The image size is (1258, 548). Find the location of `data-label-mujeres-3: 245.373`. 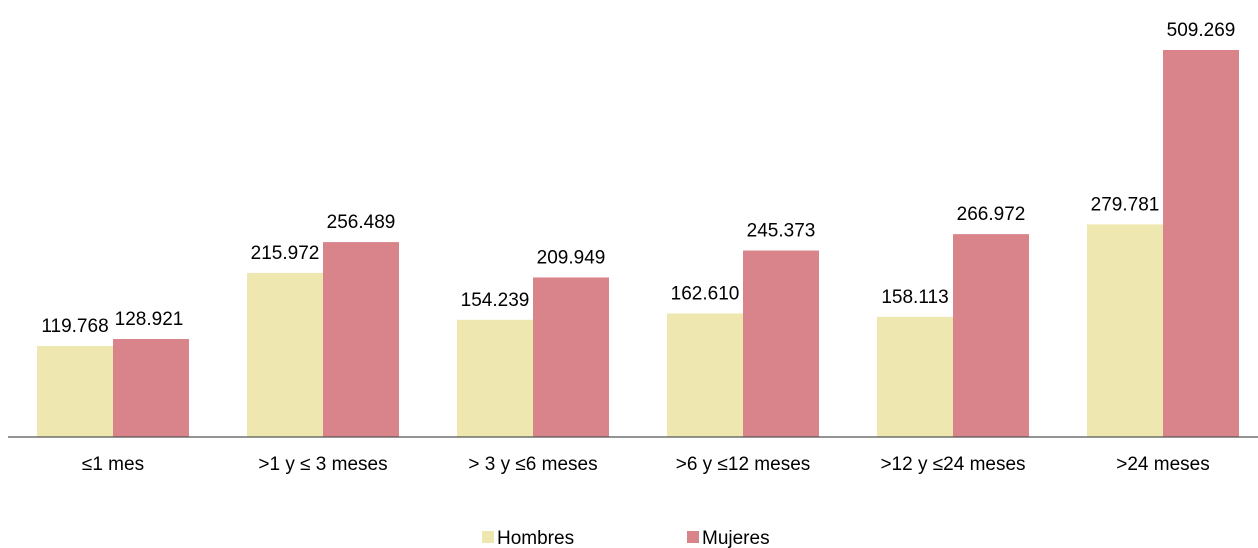

data-label-mujeres-3: 245.373 is located at coordinates (781, 231).